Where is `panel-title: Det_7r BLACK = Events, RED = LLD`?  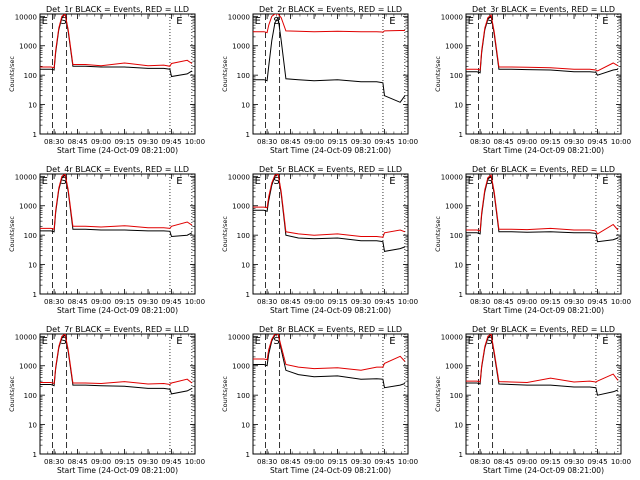
panel-title: Det_7r BLACK = Events, RED = LLD is located at coordinates (117, 329).